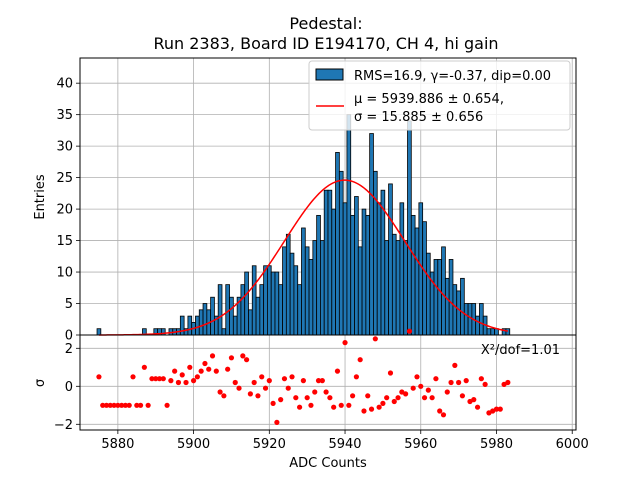 The width and height of the screenshot is (640, 480). Describe the element at coordinates (68, 210) in the screenshot. I see `histogram-y-ticks: 0 5 10 15 20 25 30 35 40` at that location.